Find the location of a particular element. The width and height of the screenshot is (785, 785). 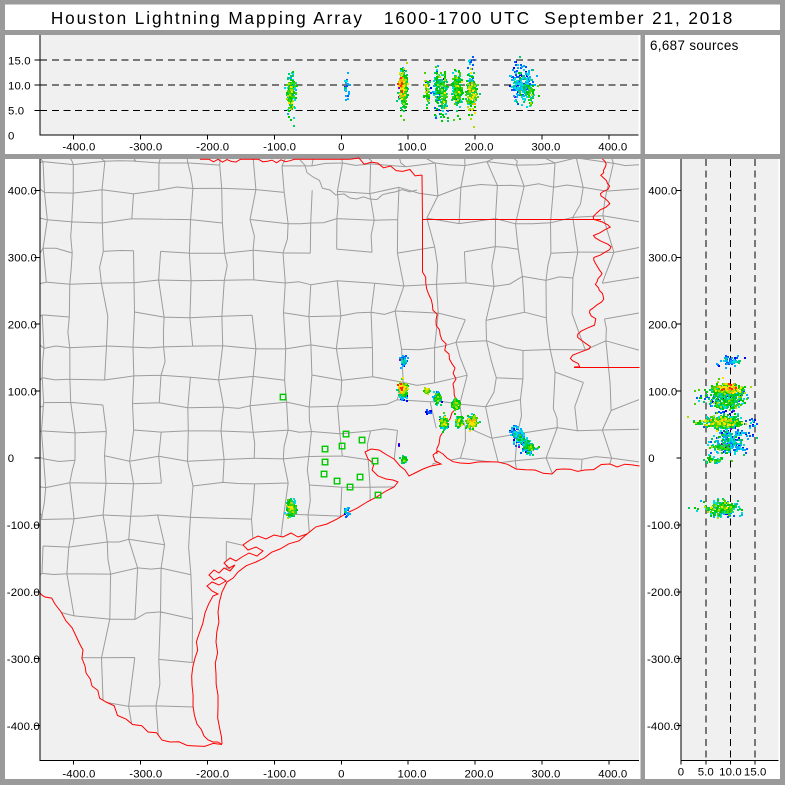

svg-text: 6,687 sources is located at coordinates (694, 45).